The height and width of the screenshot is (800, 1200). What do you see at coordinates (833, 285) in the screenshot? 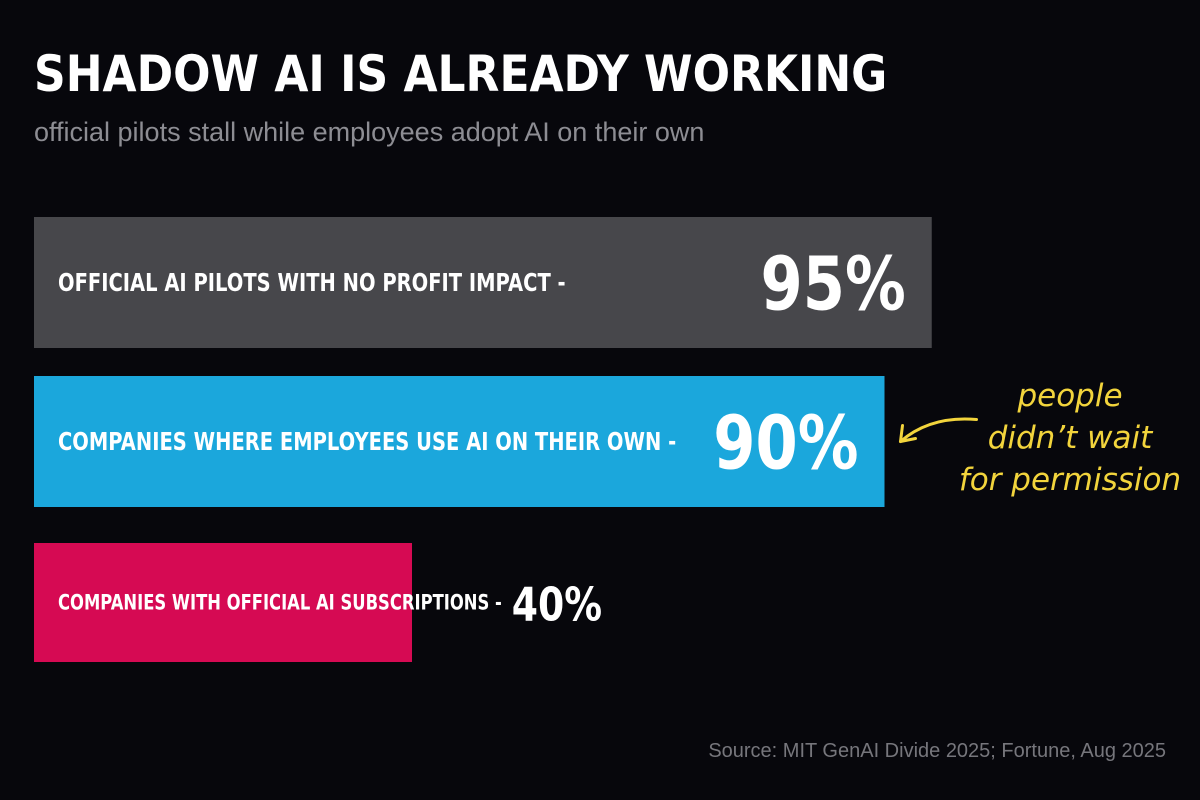
I see `bar-value-1: 95%` at bounding box center [833, 285].